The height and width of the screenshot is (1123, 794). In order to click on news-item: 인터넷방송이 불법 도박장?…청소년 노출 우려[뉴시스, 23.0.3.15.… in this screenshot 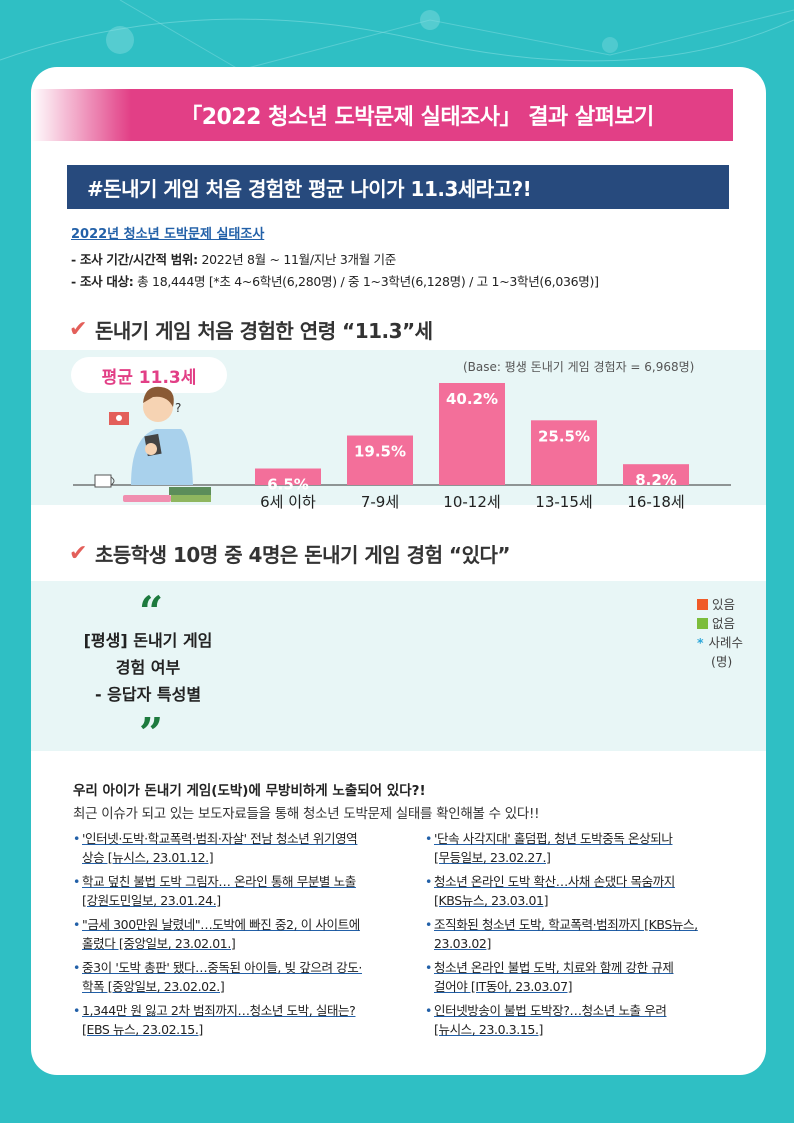, I will do `click(590, 1020)`.